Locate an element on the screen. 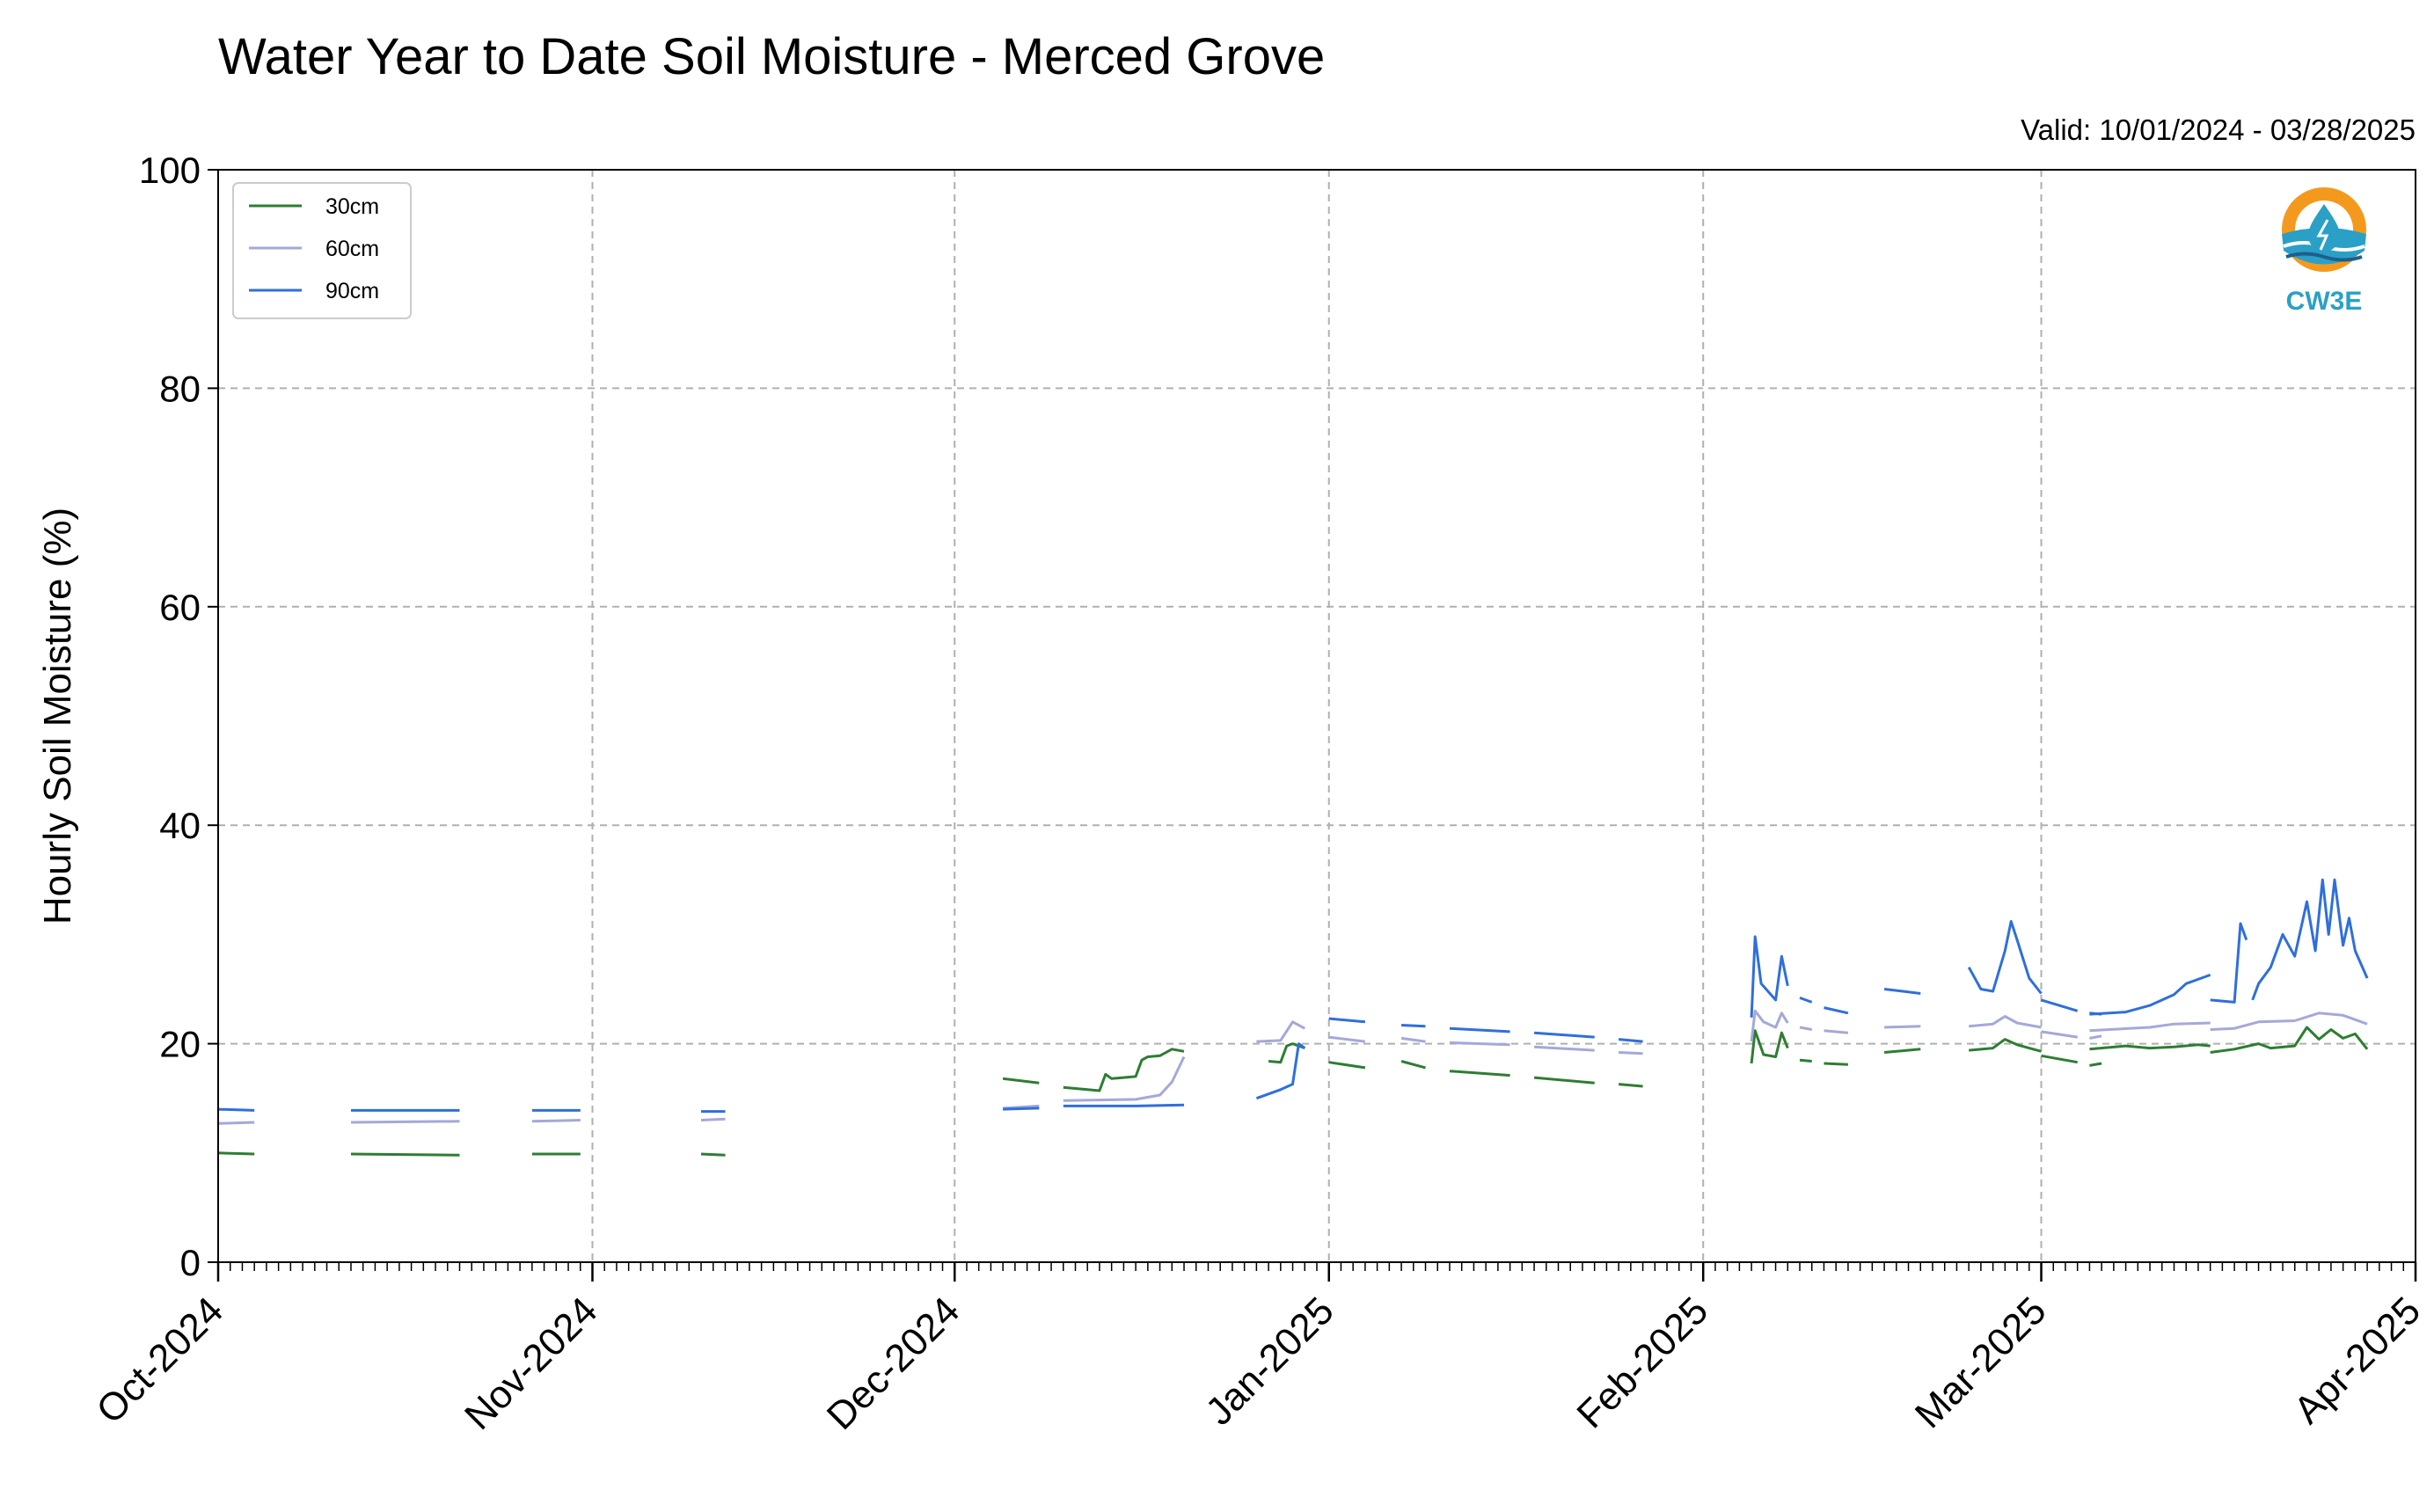 This screenshot has width=2434, height=1512. x-tick-label: Feb-2025 is located at coordinates (1642, 1362).